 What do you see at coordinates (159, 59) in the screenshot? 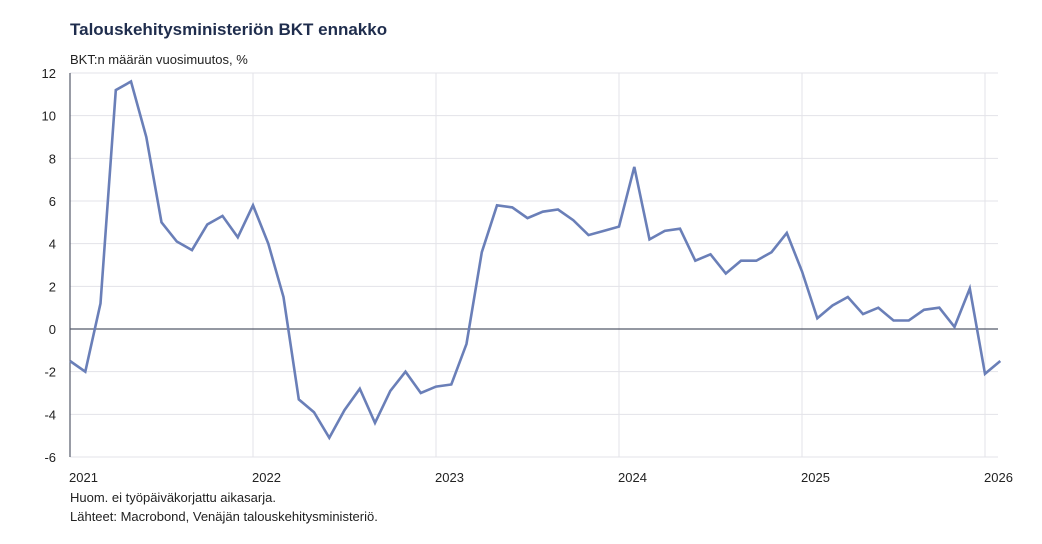
I see `y-axis-label: BKT:n määrän vuosimuutos, %` at bounding box center [159, 59].